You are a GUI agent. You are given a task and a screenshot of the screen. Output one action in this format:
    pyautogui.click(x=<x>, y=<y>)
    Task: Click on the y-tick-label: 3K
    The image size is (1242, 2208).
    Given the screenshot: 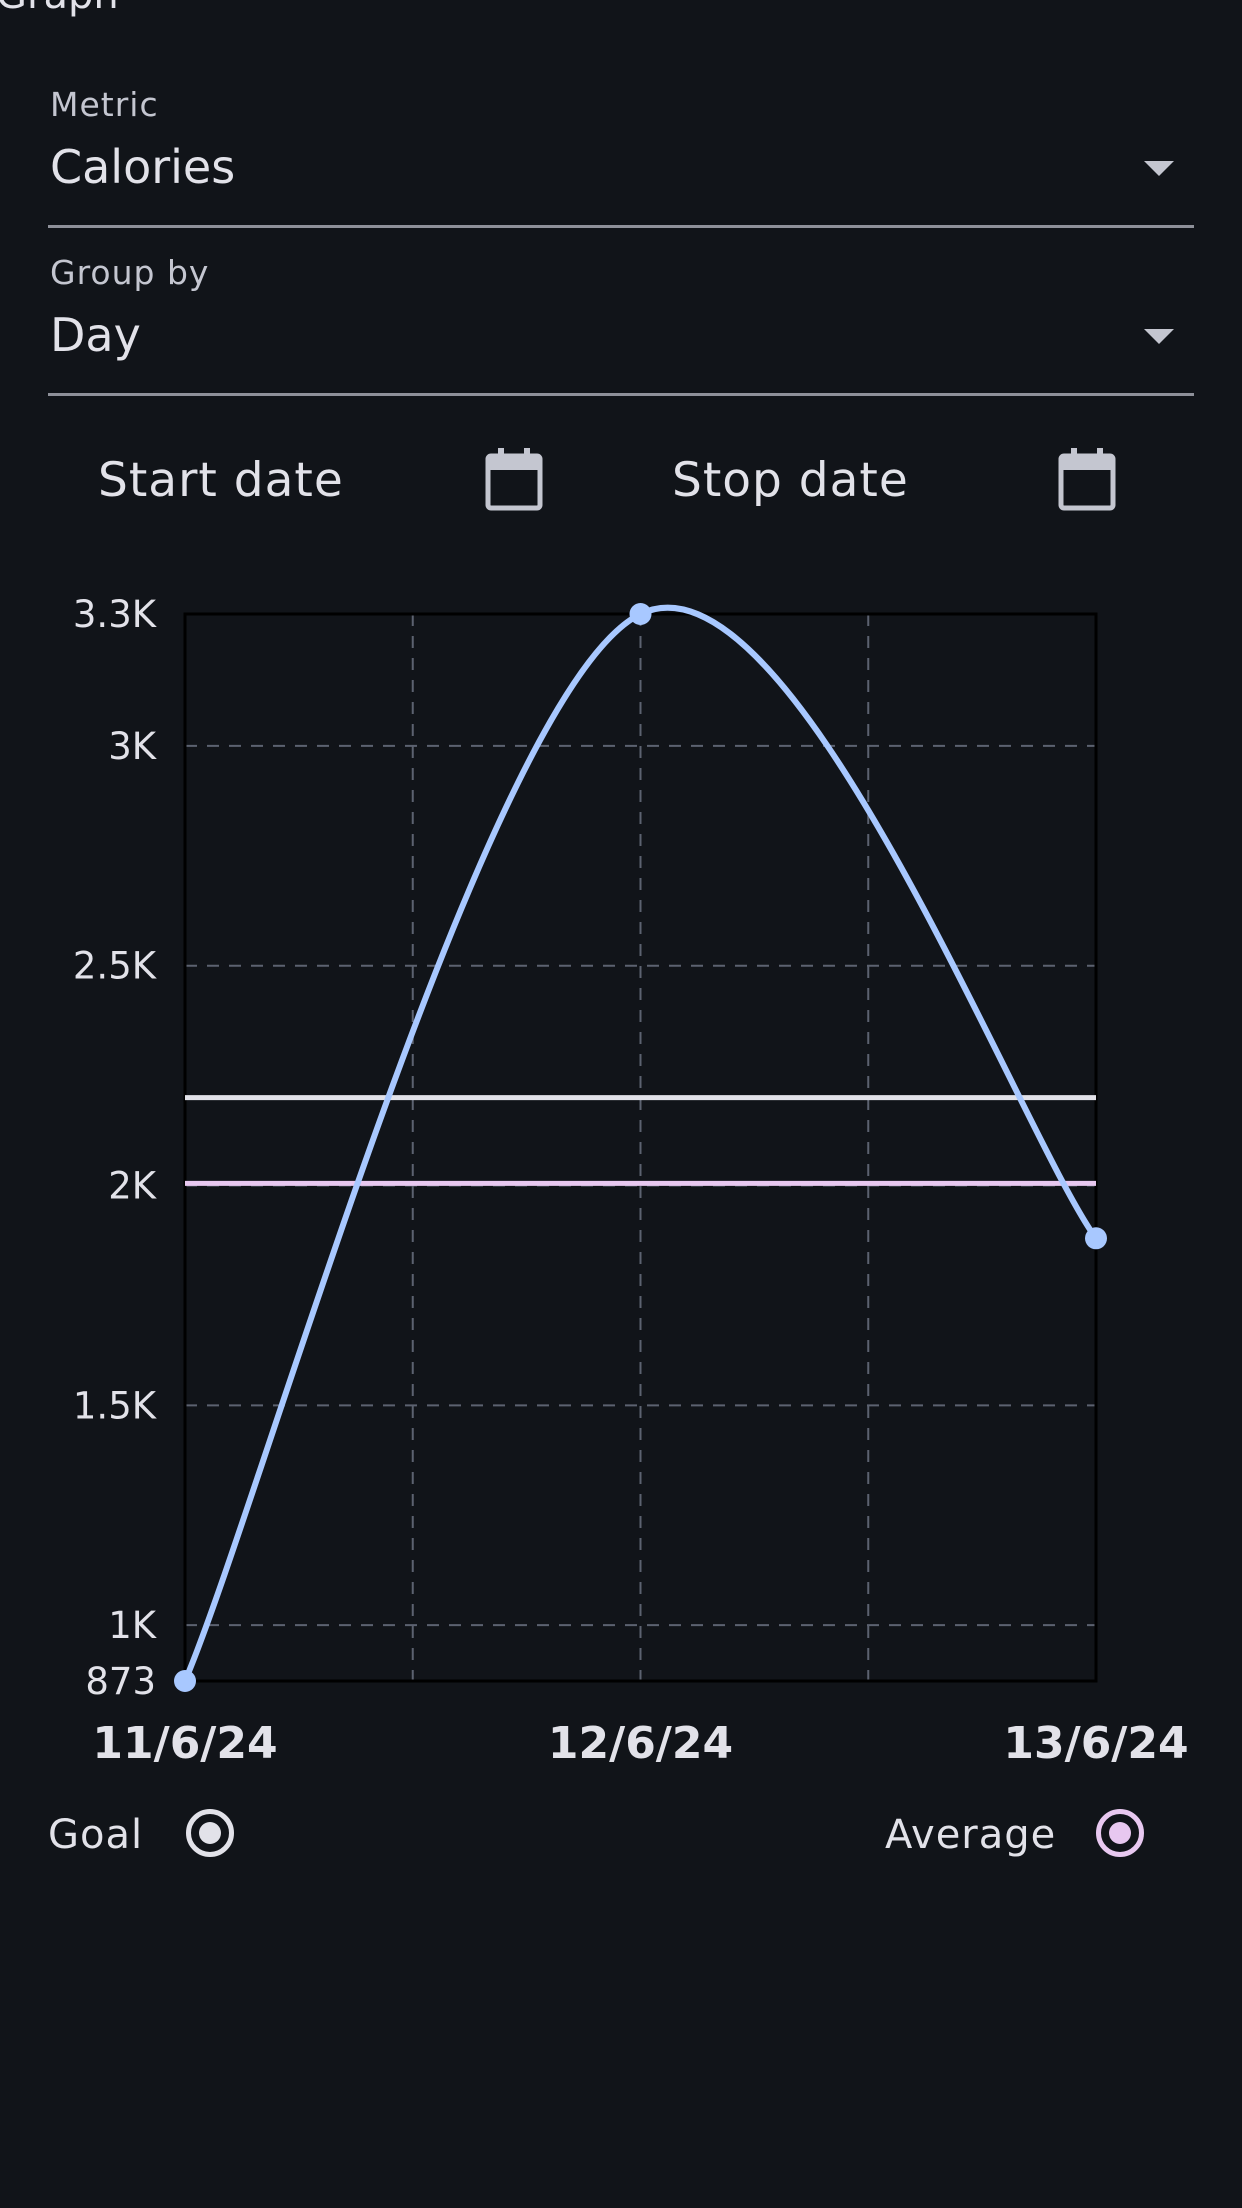 What is the action you would take?
    pyautogui.click(x=133, y=746)
    